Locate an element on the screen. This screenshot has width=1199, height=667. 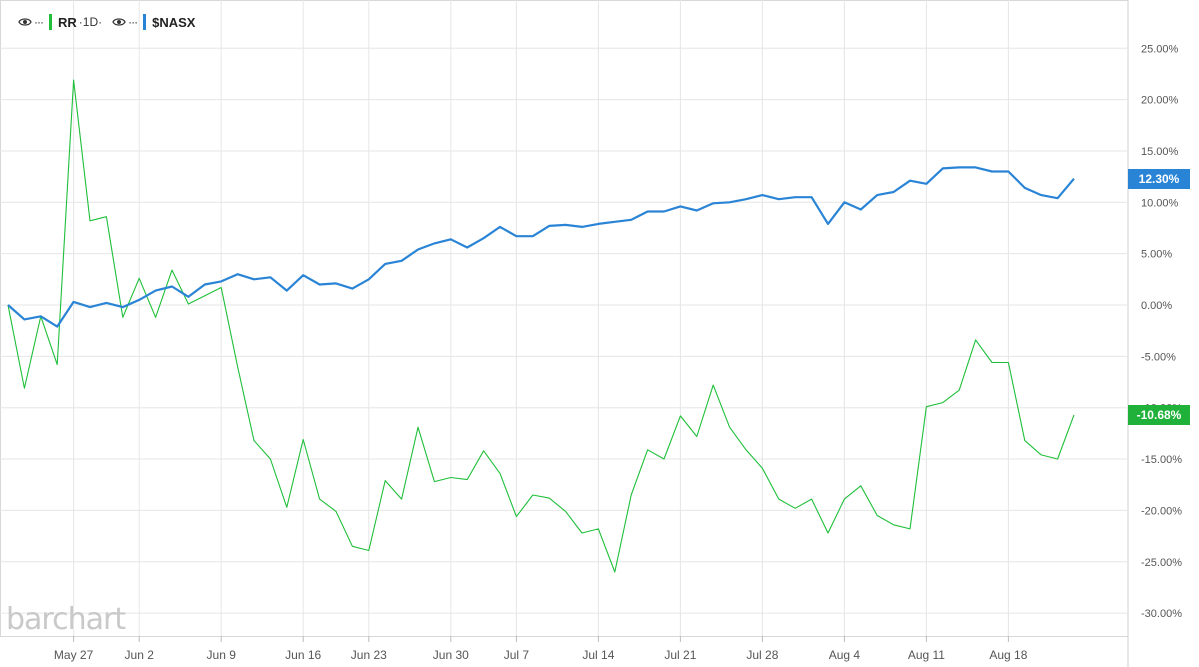
legend-symbol-nasx: $NASX is located at coordinates (174, 22).